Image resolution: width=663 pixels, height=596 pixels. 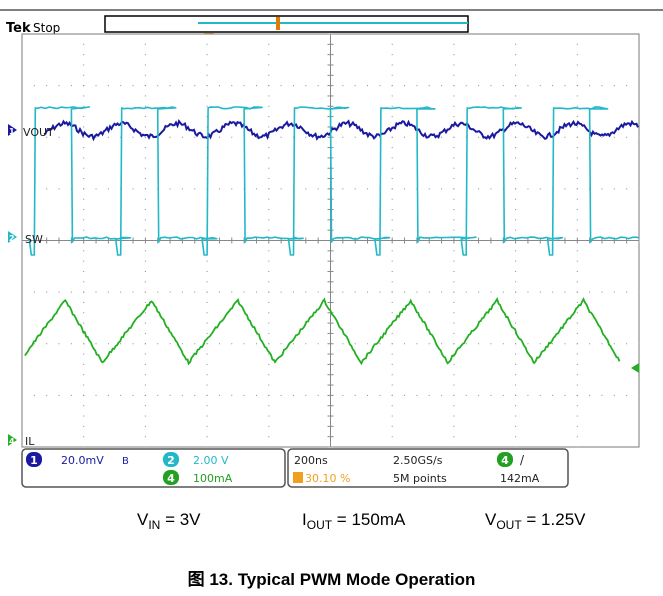 What do you see at coordinates (509, 525) in the screenshot?
I see `vout-subscript: OUT` at bounding box center [509, 525].